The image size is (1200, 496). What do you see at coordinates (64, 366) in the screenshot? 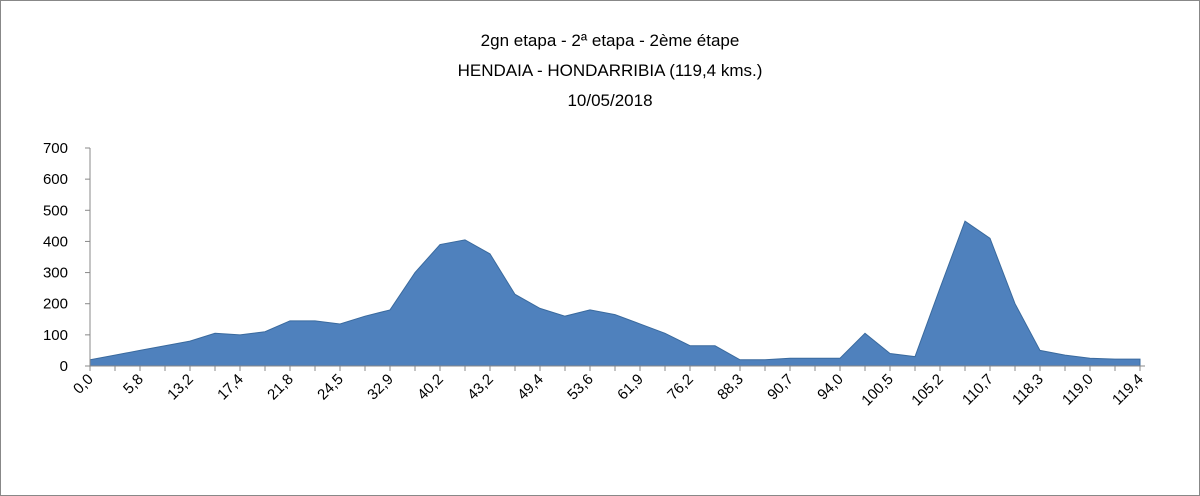
I see `y-tick-label: 0` at bounding box center [64, 366].